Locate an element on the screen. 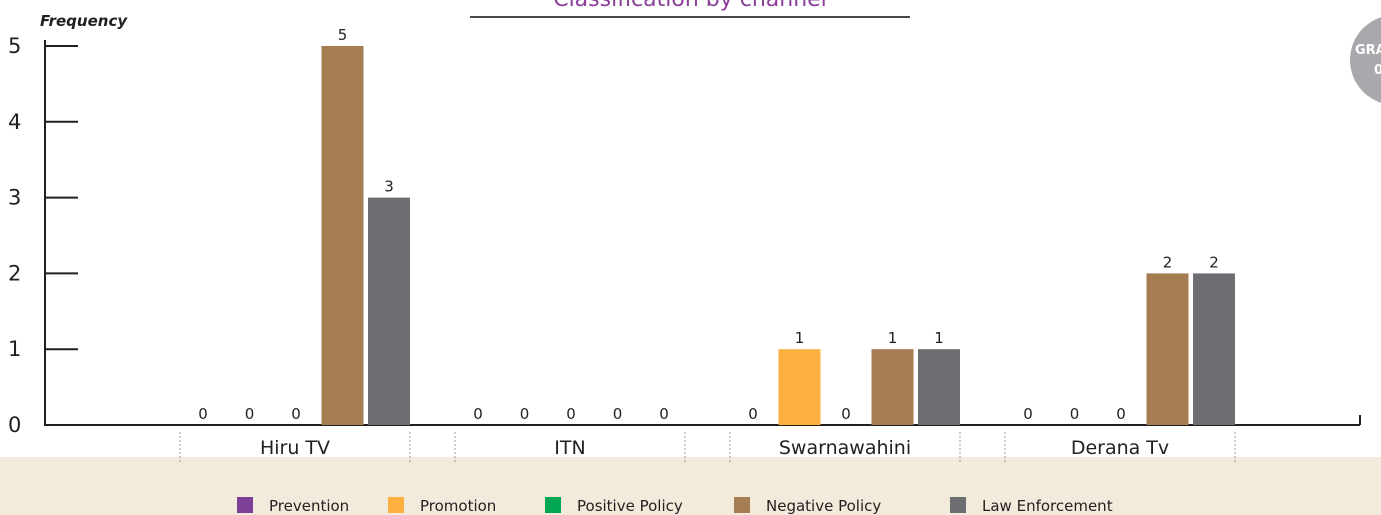 This screenshot has height=515, width=1381. y-tick-label: 1 is located at coordinates (14, 349).